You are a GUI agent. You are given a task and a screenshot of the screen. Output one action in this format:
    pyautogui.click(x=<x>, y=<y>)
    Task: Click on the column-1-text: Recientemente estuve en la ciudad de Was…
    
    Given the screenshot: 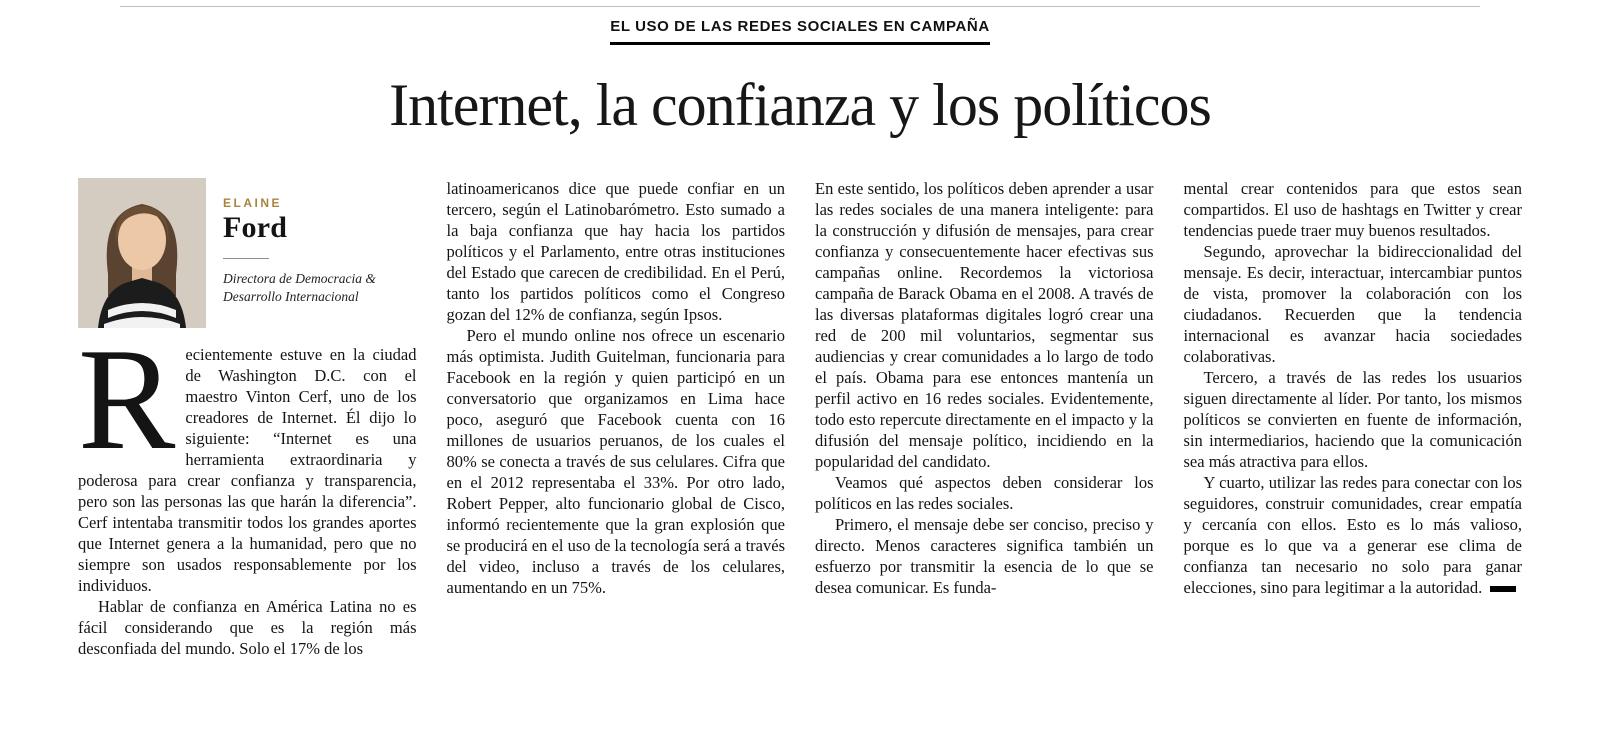 What is the action you would take?
    pyautogui.click(x=247, y=488)
    